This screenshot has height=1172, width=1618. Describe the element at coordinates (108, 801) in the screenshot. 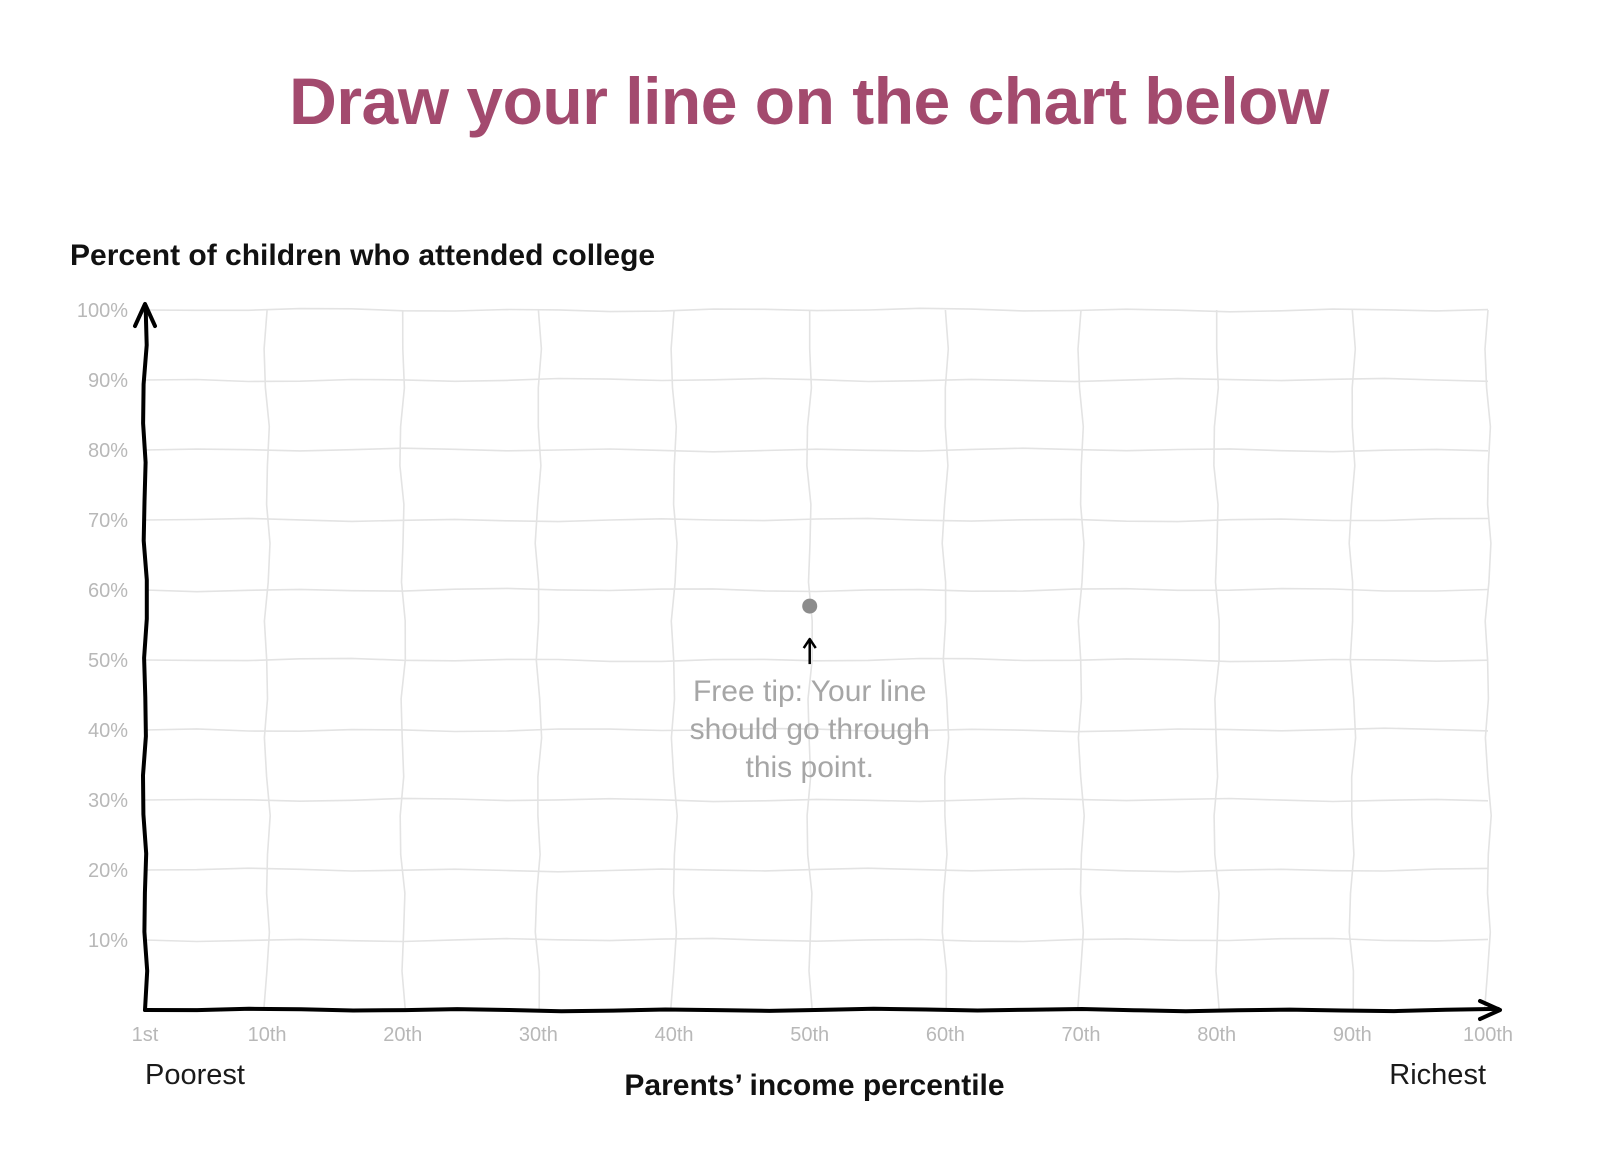

I see `y-tick-label: 30%` at that location.